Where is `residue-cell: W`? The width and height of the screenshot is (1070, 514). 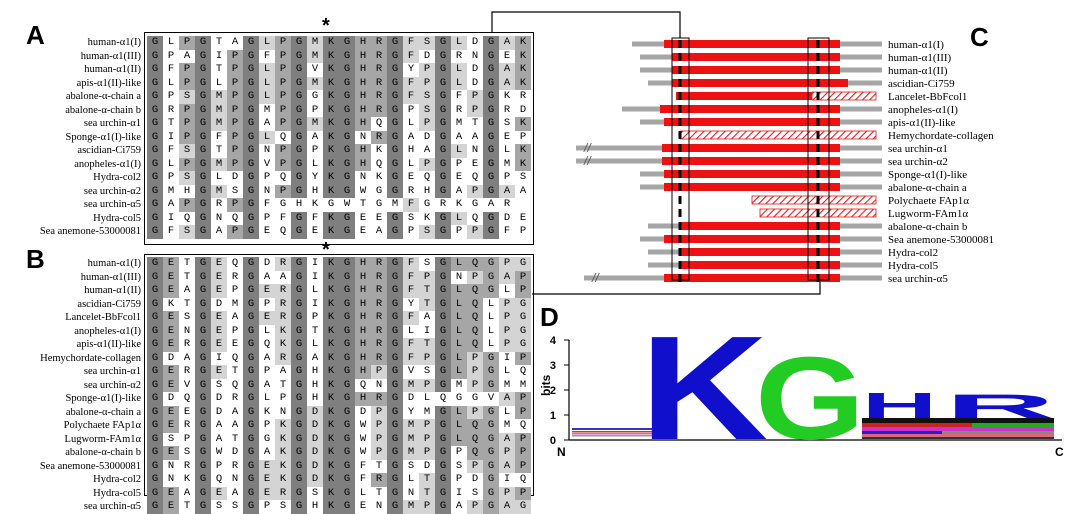
residue-cell: W is located at coordinates (363, 453).